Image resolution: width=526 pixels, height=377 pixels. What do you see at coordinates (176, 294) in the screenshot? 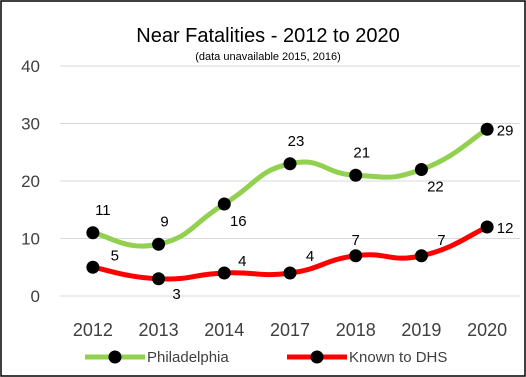
I see `data-label: 3` at bounding box center [176, 294].